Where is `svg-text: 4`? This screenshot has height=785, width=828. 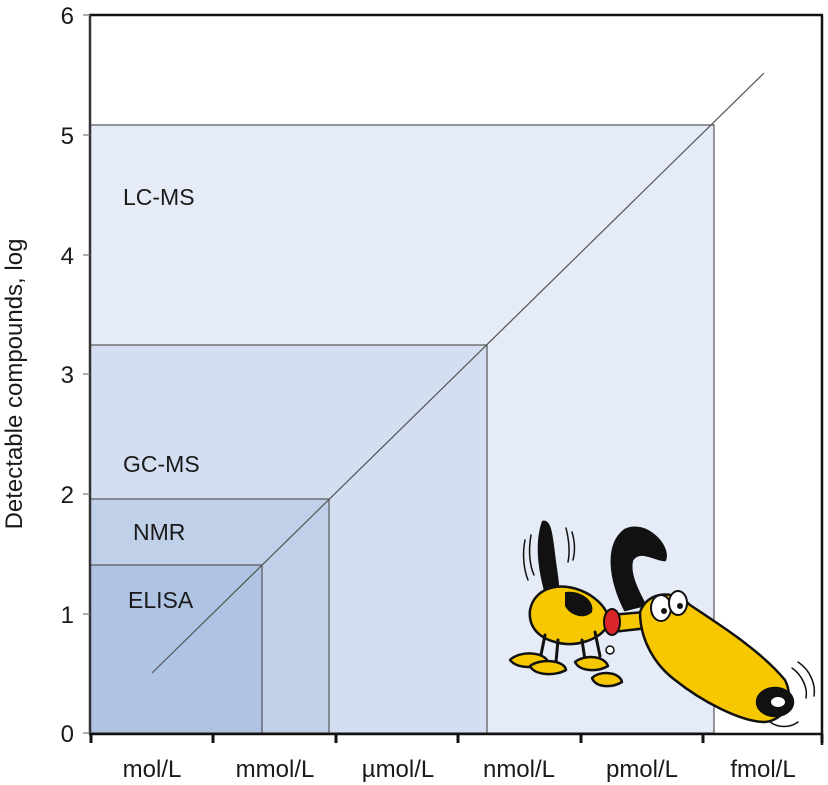 svg-text: 4 is located at coordinates (67, 256).